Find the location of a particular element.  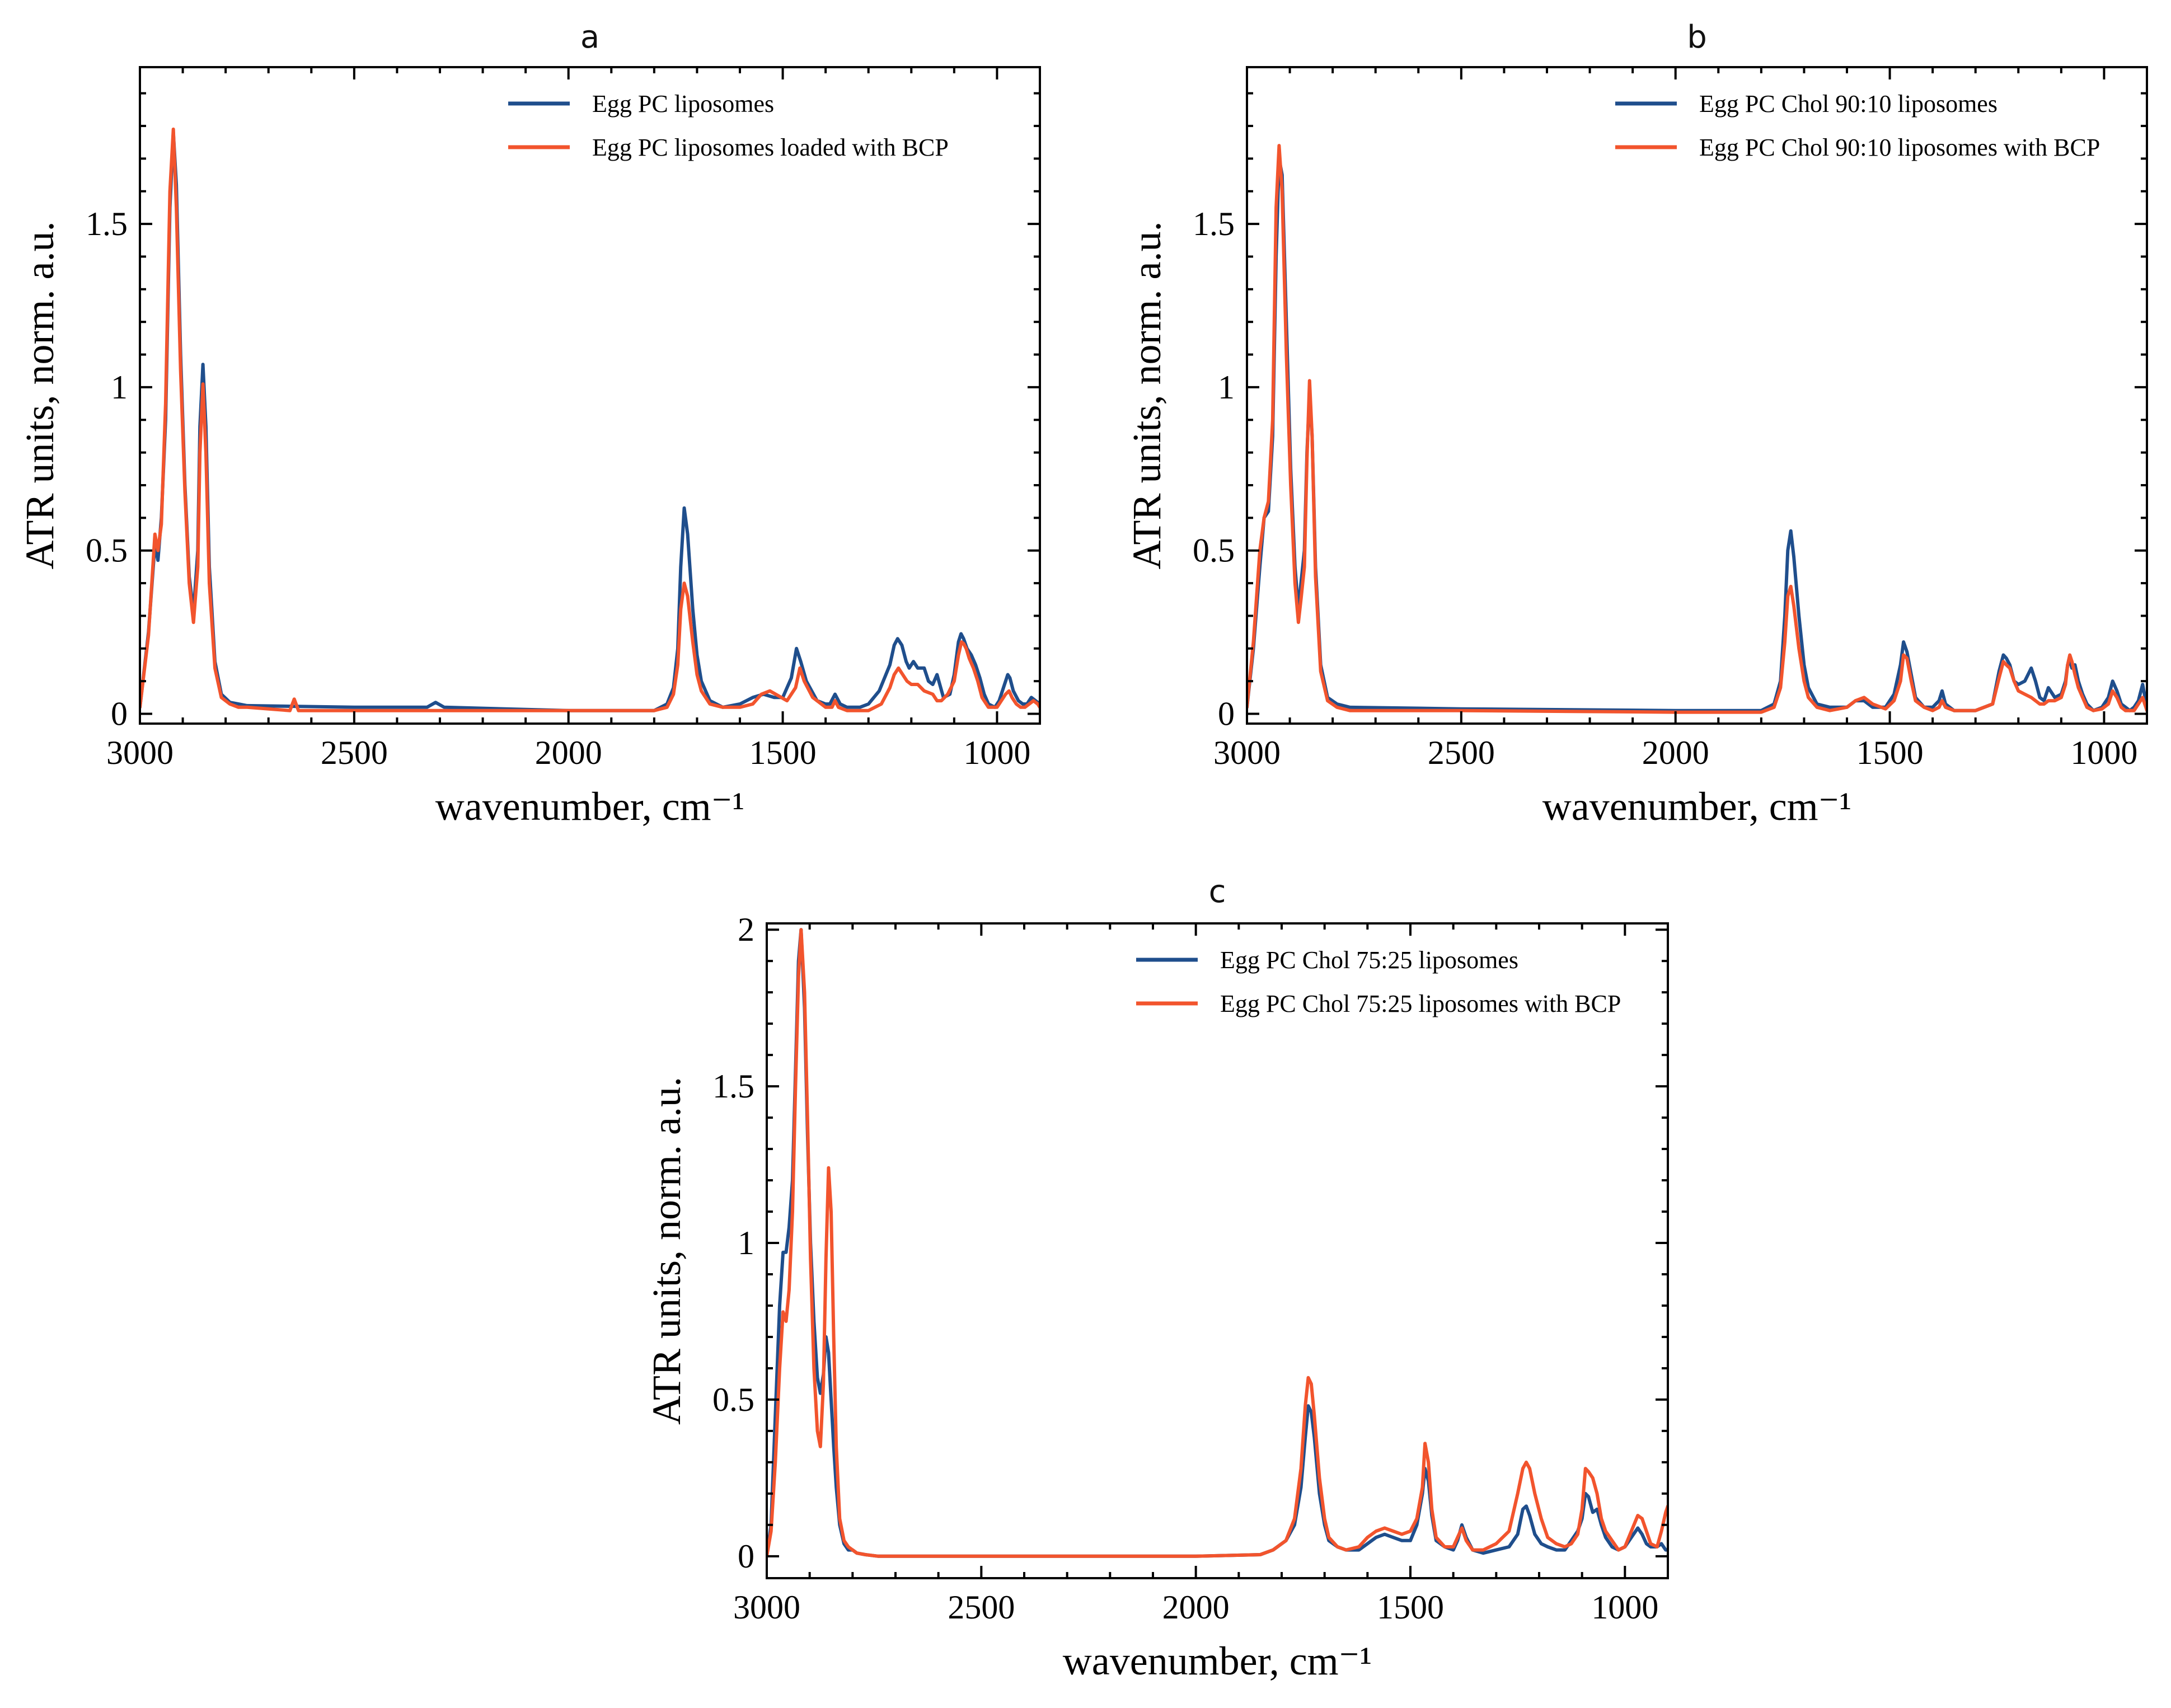

legend-label-2: Egg PC Chol 75:25 liposomes with BCP is located at coordinates (1420, 1003).